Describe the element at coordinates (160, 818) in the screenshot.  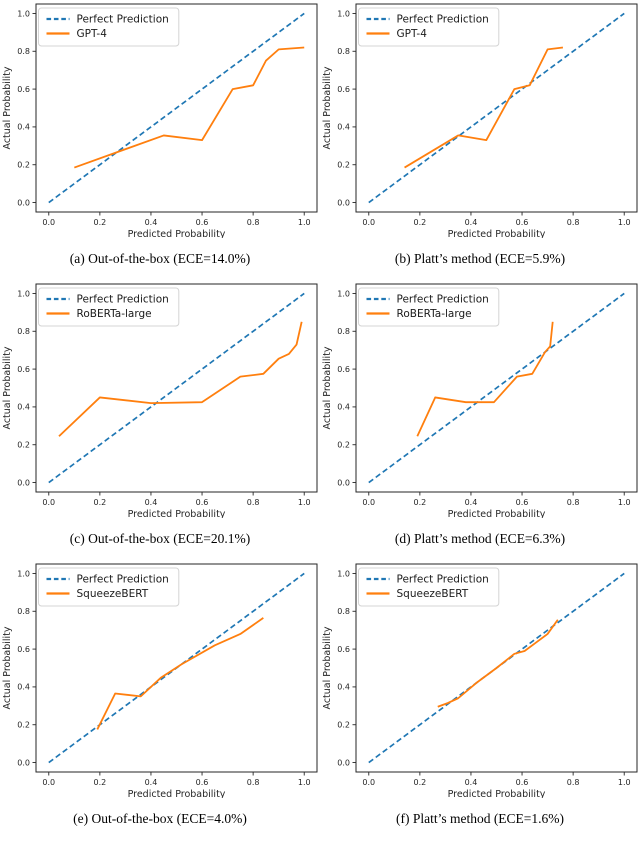
I see `panel-e-caption: (e) Out-of-the-box (ECE=4.0%)` at that location.